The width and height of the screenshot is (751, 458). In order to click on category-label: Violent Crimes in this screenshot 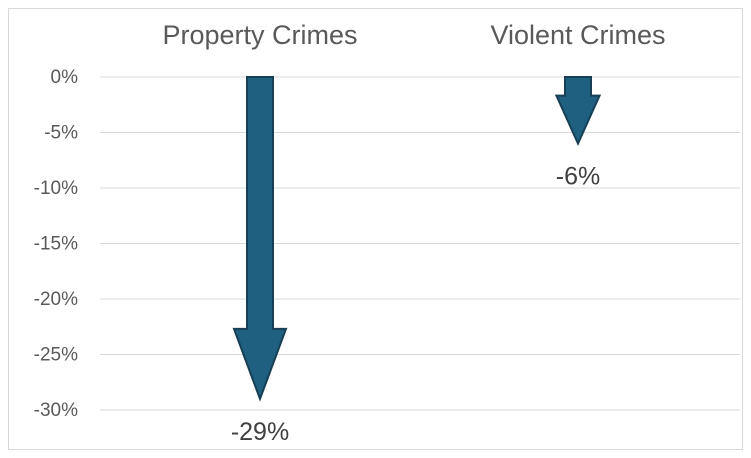, I will do `click(577, 35)`.